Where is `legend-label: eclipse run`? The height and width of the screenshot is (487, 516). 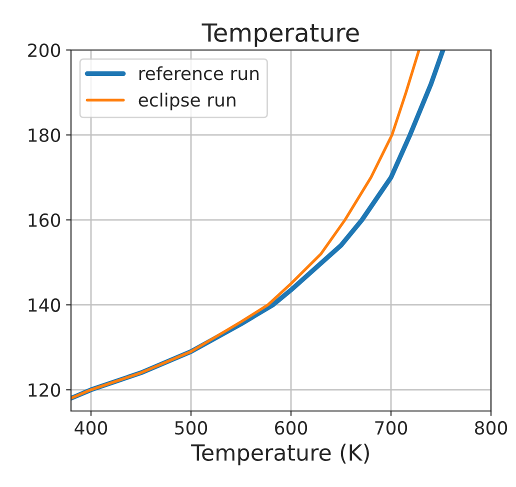 legend-label: eclipse run is located at coordinates (187, 101).